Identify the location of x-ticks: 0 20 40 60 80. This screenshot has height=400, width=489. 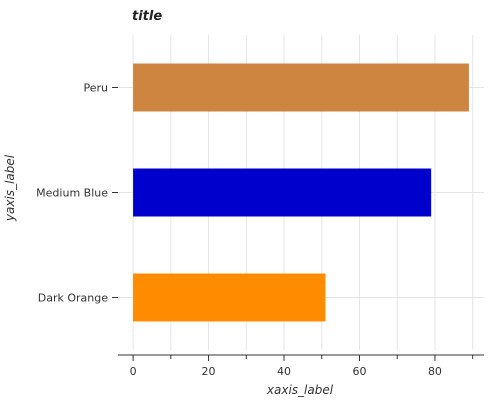
(302, 366).